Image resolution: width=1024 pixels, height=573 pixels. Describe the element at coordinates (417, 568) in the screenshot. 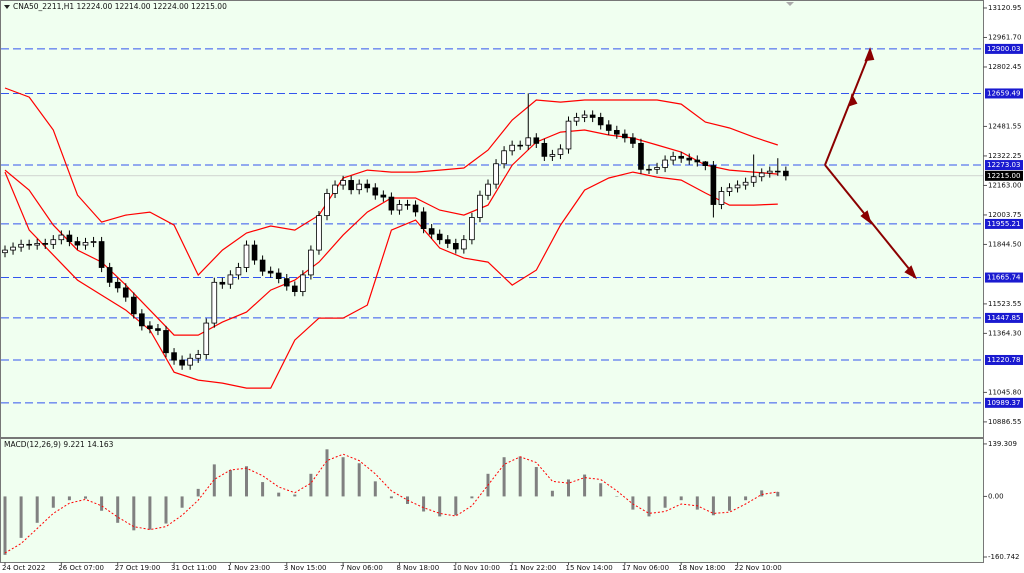

I see `x-tick-label: 8 Nov 18:00` at that location.